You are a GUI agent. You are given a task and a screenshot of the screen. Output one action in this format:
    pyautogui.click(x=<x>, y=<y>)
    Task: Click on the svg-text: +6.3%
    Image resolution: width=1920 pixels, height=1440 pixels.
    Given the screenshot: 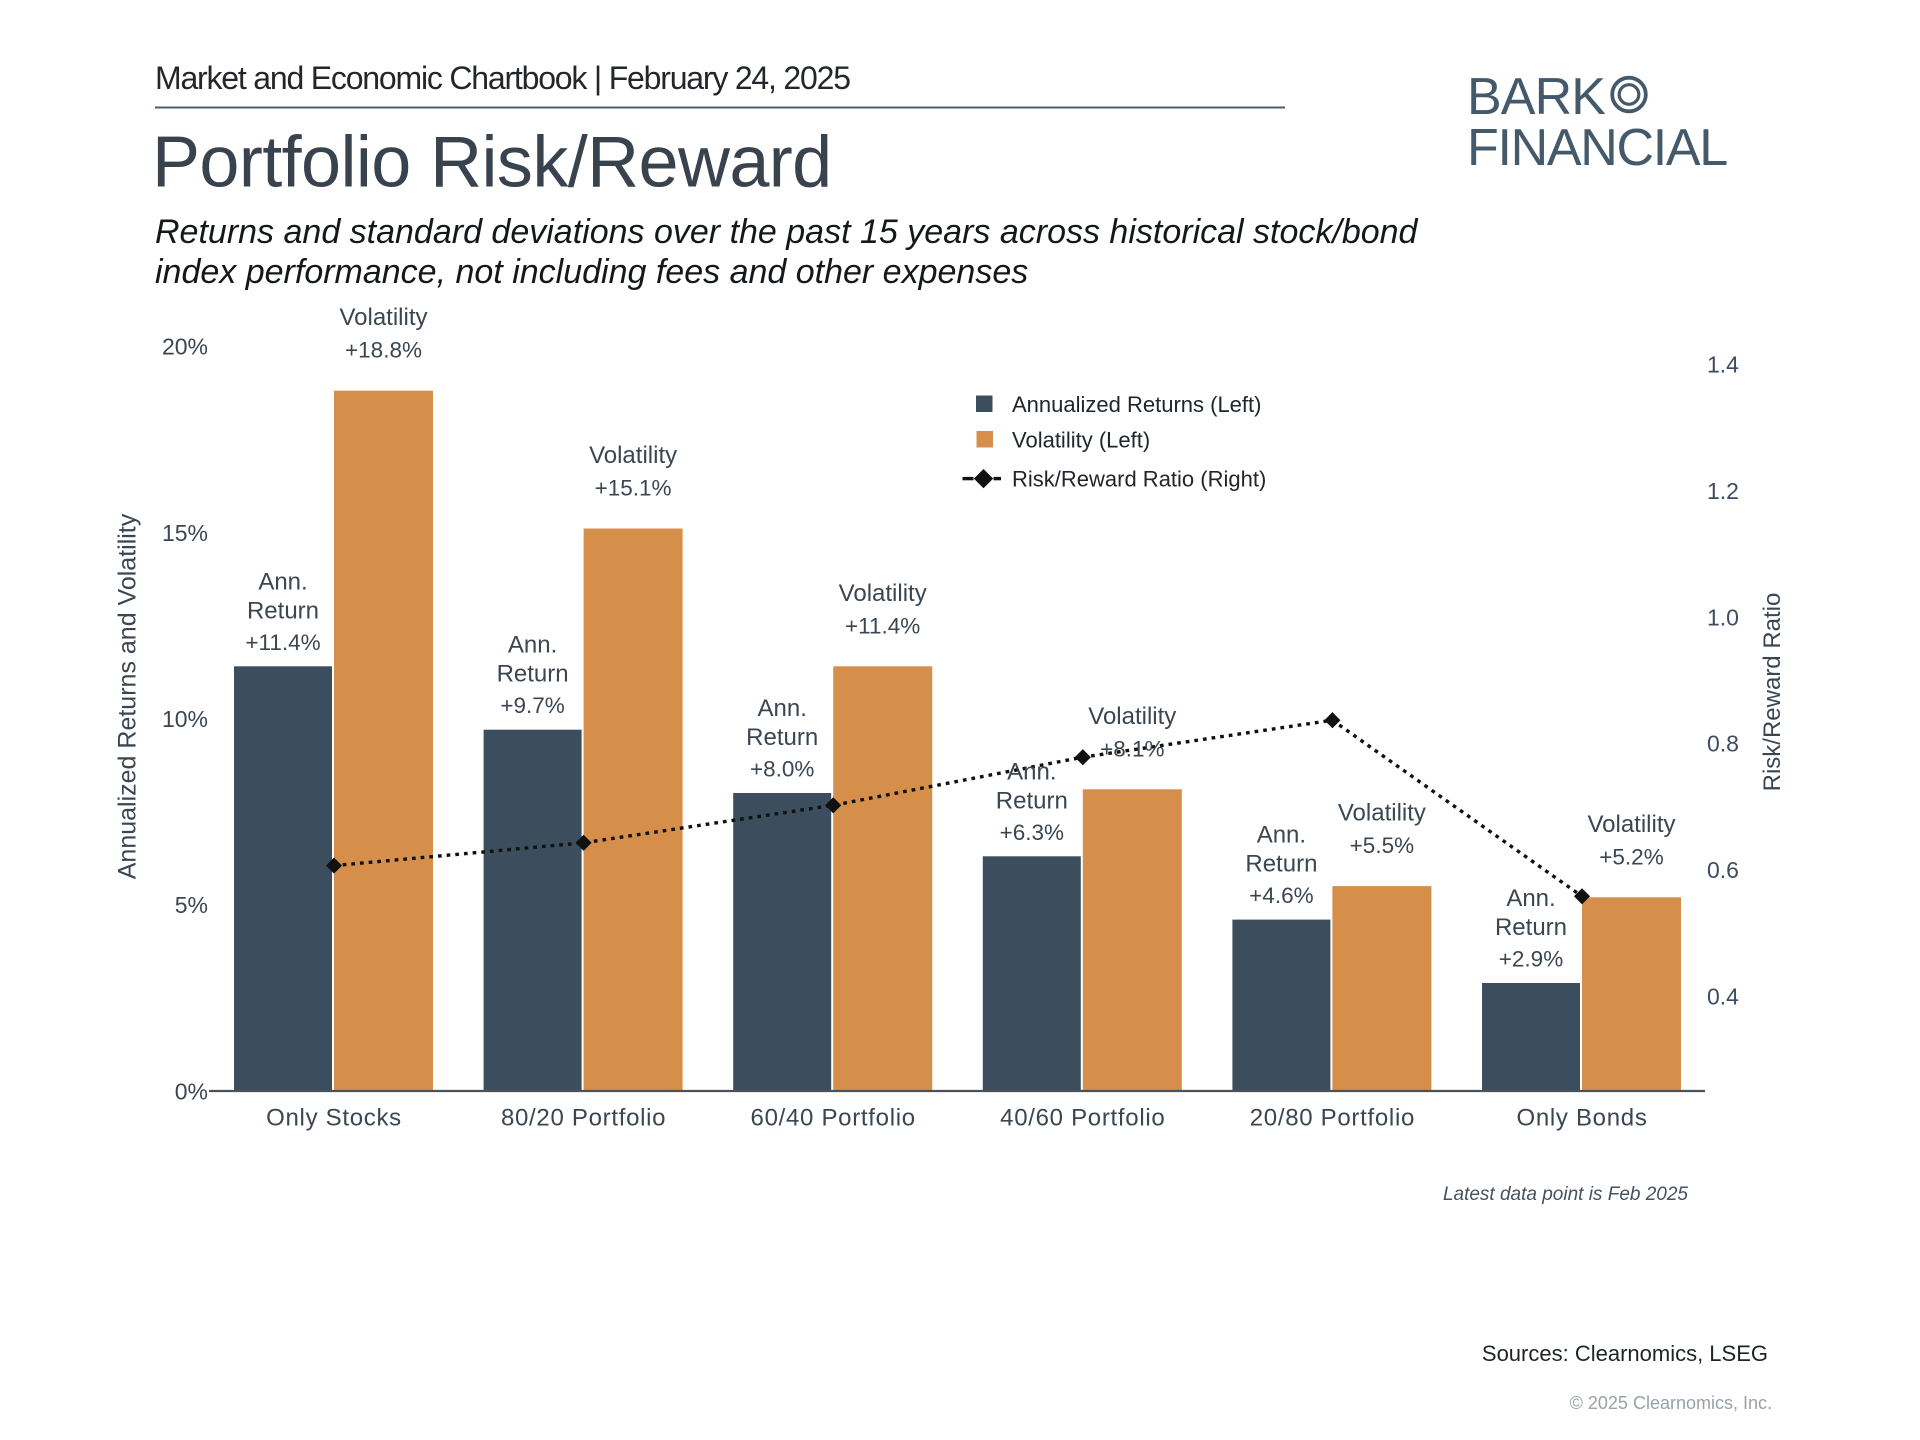 What is the action you would take?
    pyautogui.click(x=1032, y=832)
    